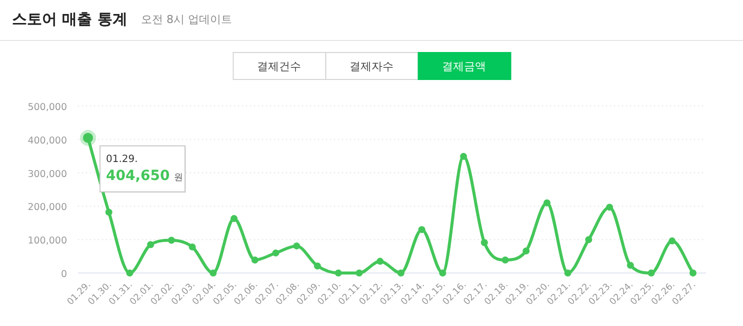 This screenshot has height=326, width=743. What do you see at coordinates (279, 66) in the screenshot?
I see `category-label: 결제건수` at bounding box center [279, 66].